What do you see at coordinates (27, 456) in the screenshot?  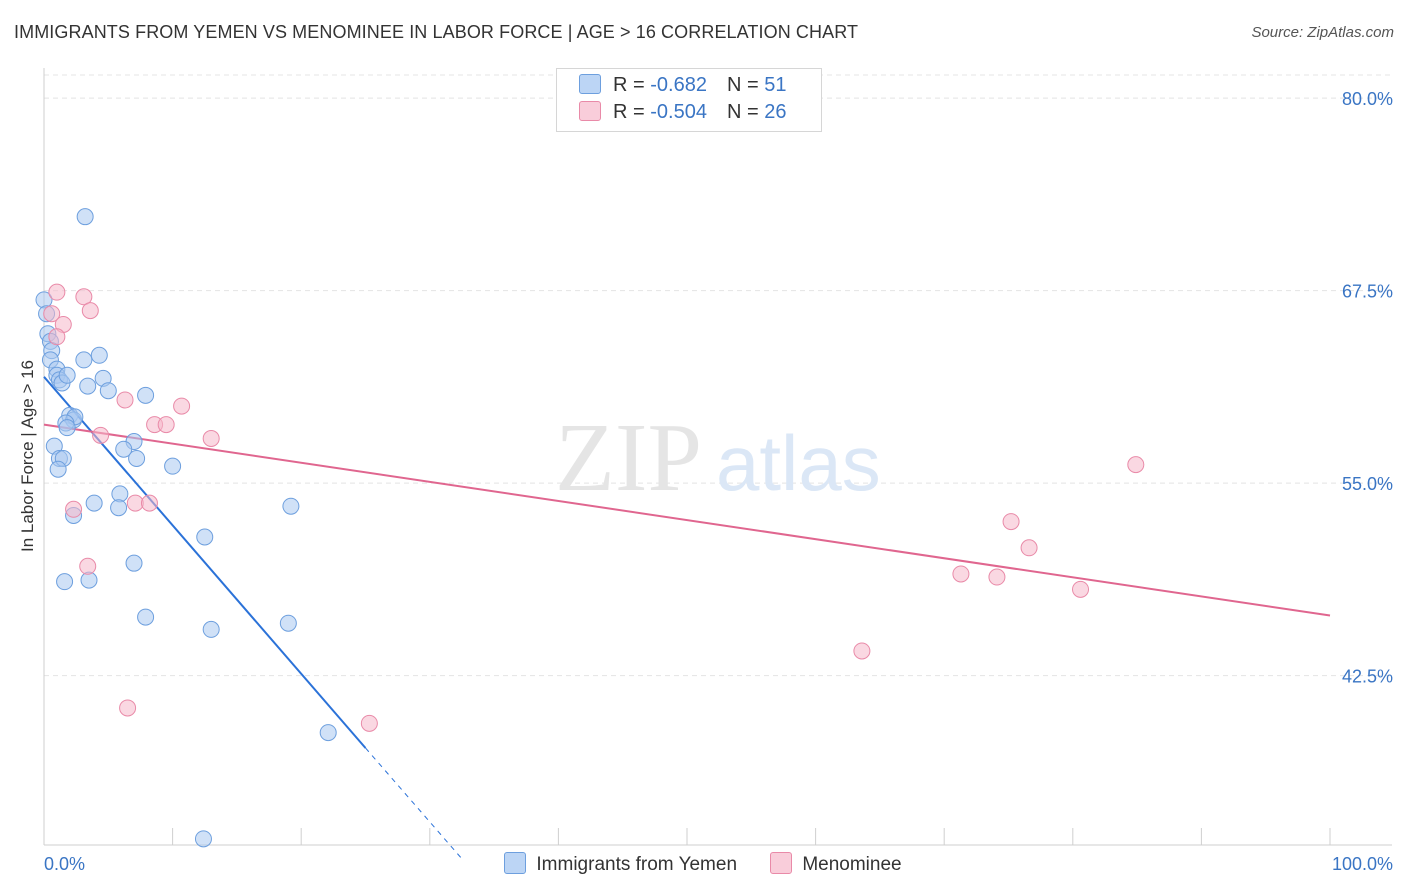 I see `y-axis-label: In Labor Force | Age > 16` at bounding box center [27, 456].